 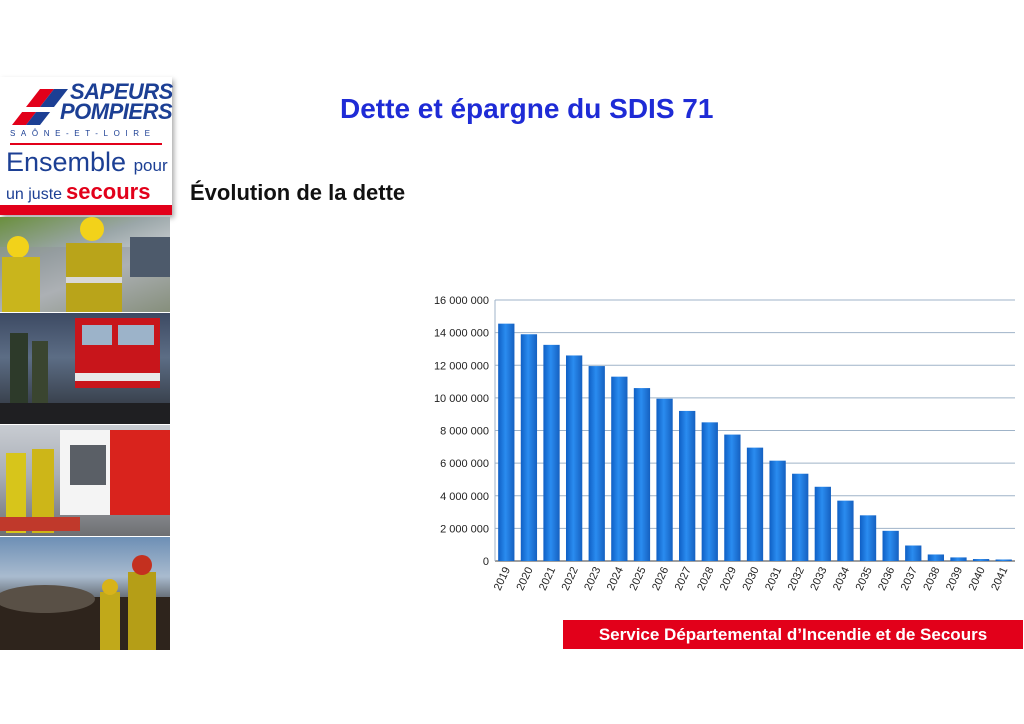 I want to click on y-tick-label: 2 000 000, so click(x=464, y=529).